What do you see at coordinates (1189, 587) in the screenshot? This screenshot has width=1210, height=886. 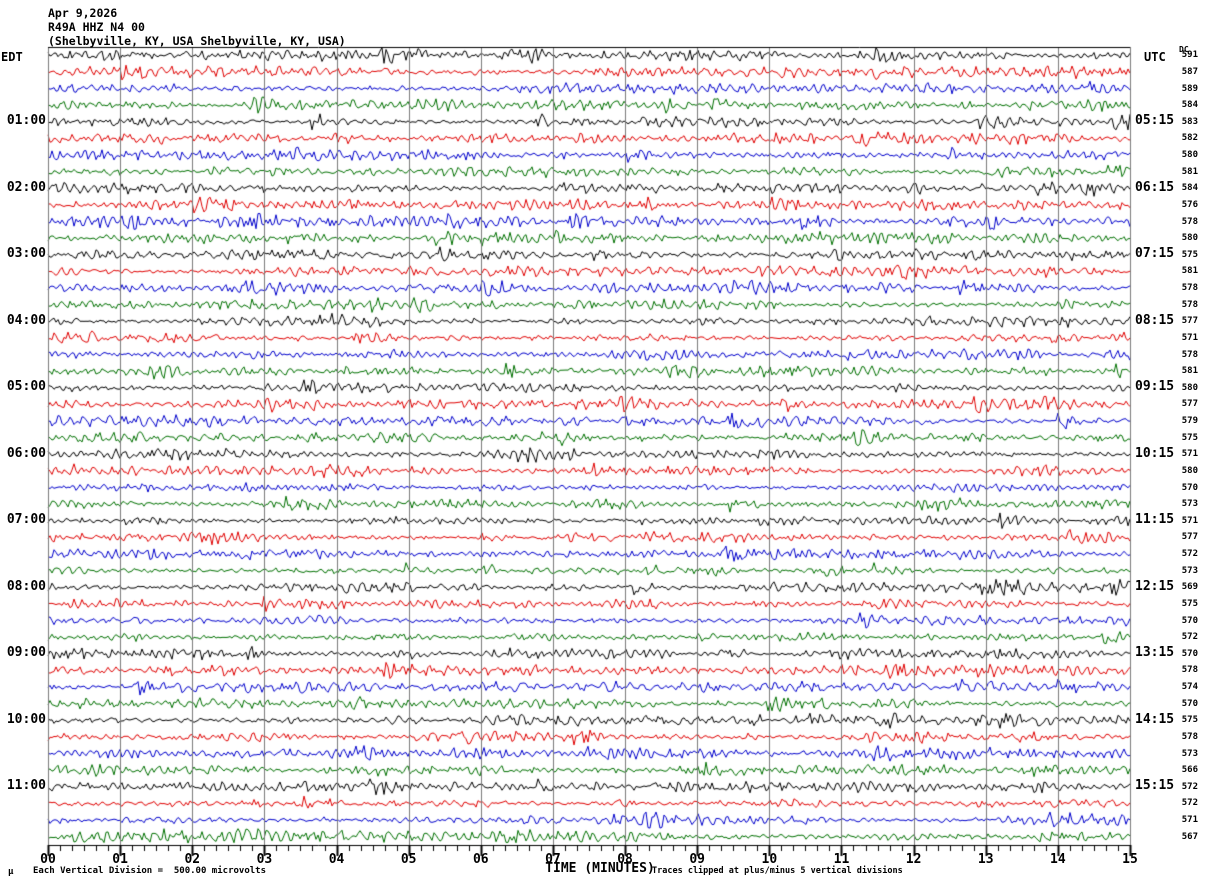 I see `dc-offset-value: 569` at bounding box center [1189, 587].